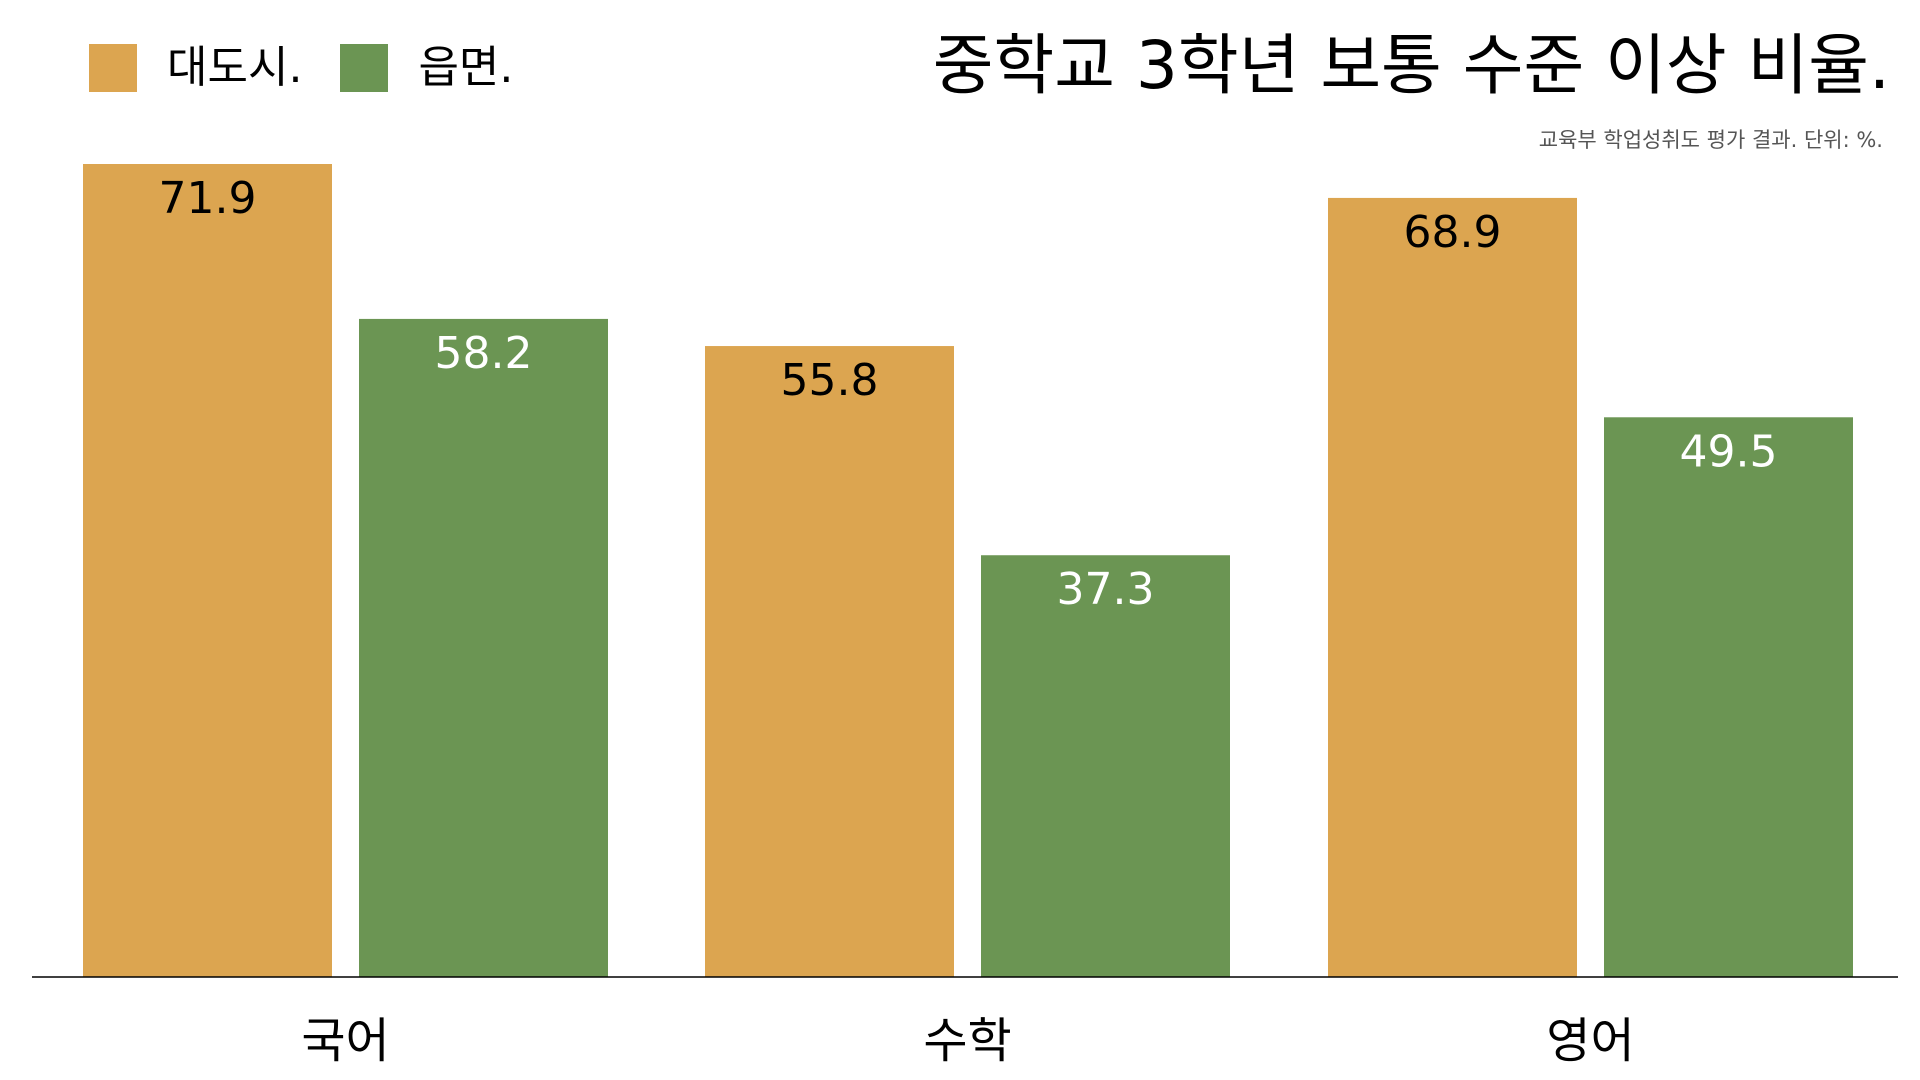  What do you see at coordinates (1590, 1041) in the screenshot?
I see `x-tick-label-2: 영어` at bounding box center [1590, 1041].